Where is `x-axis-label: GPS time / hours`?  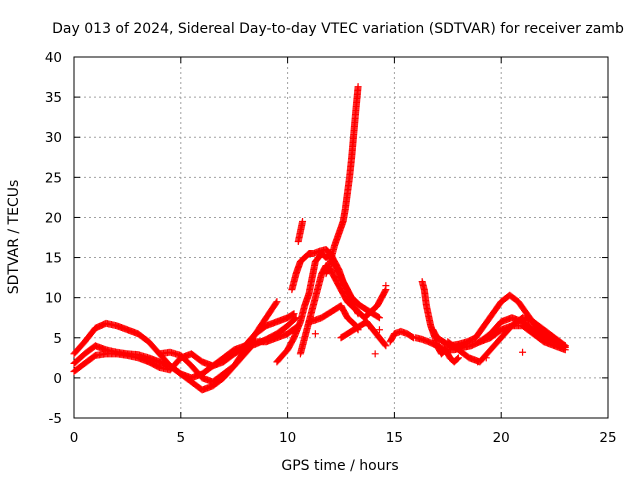 x-axis-label: GPS time / hours is located at coordinates (339, 466).